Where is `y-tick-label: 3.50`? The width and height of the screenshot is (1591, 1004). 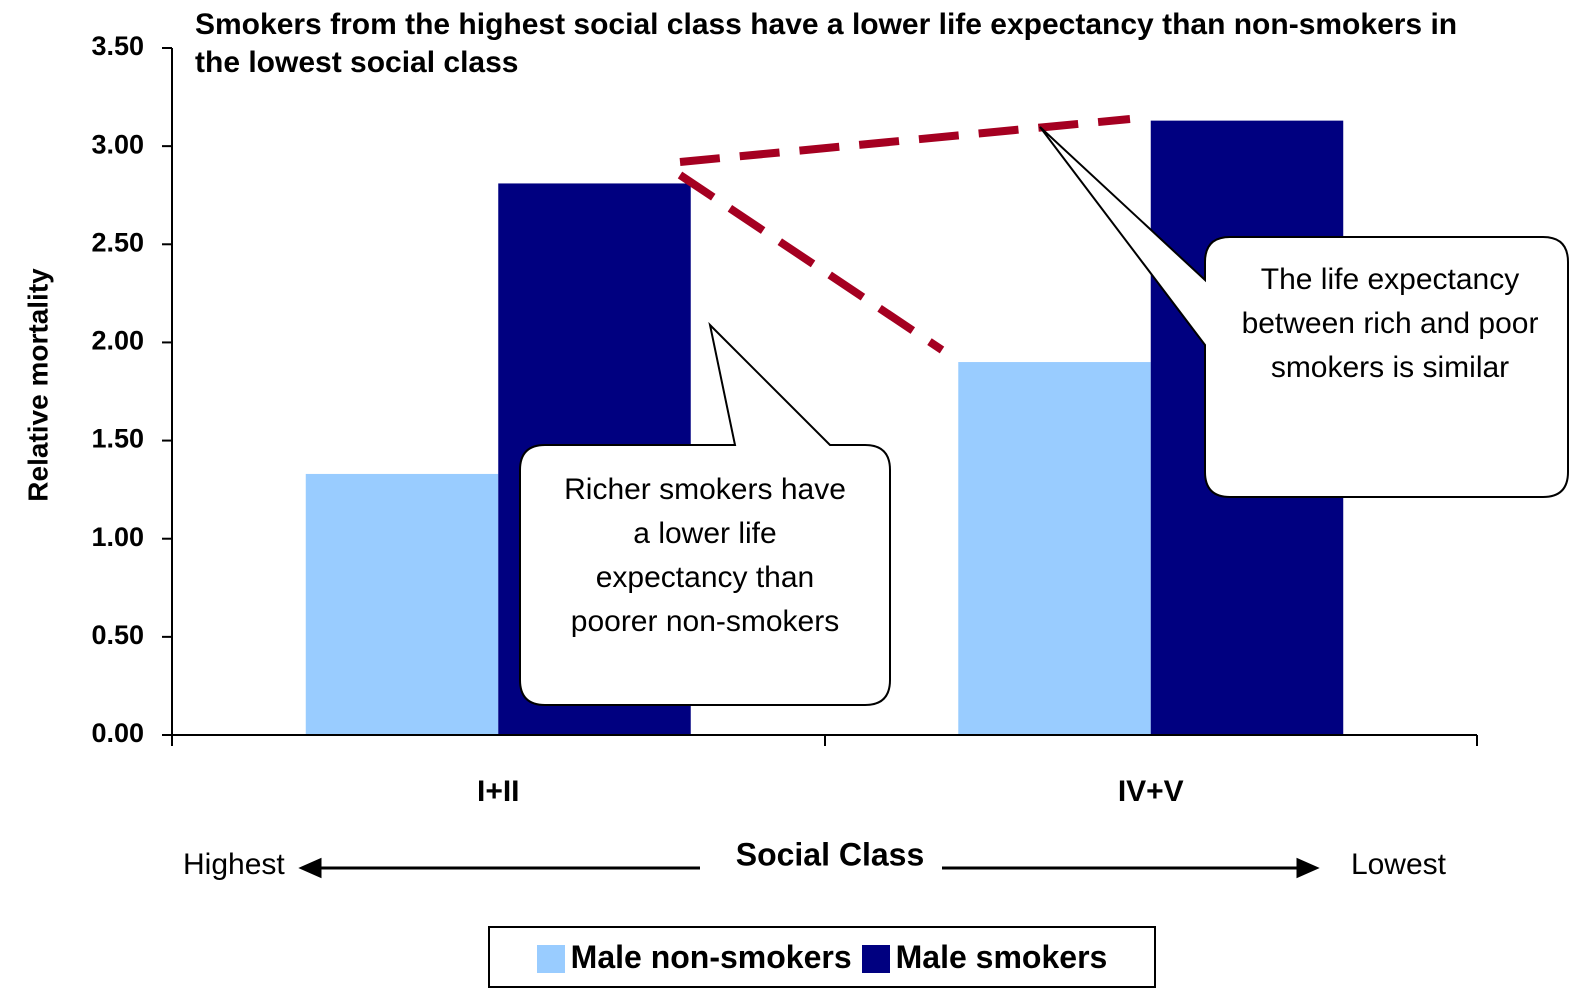 y-tick-label: 3.50 is located at coordinates (117, 46).